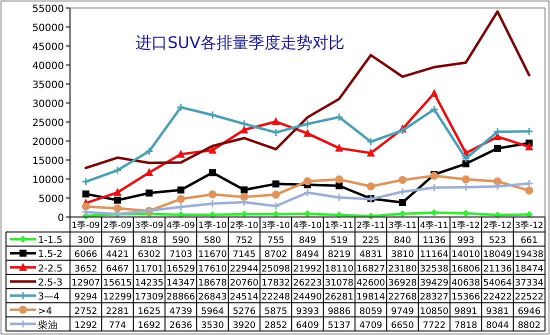 This screenshot has width=550, height=335. What do you see at coordinates (371, 311) in the screenshot?
I see `data-label: 8059` at bounding box center [371, 311].